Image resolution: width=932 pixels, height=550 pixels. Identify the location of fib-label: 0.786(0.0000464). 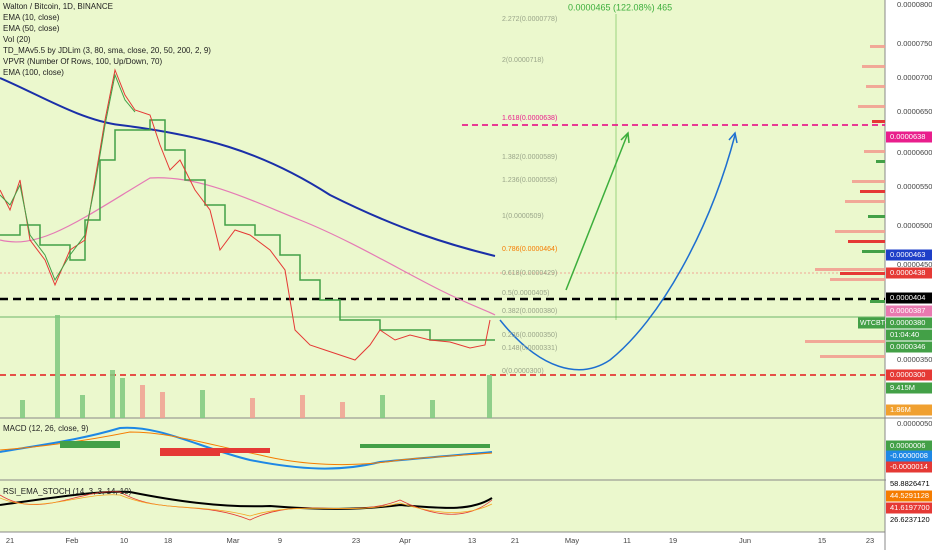
(529, 249).